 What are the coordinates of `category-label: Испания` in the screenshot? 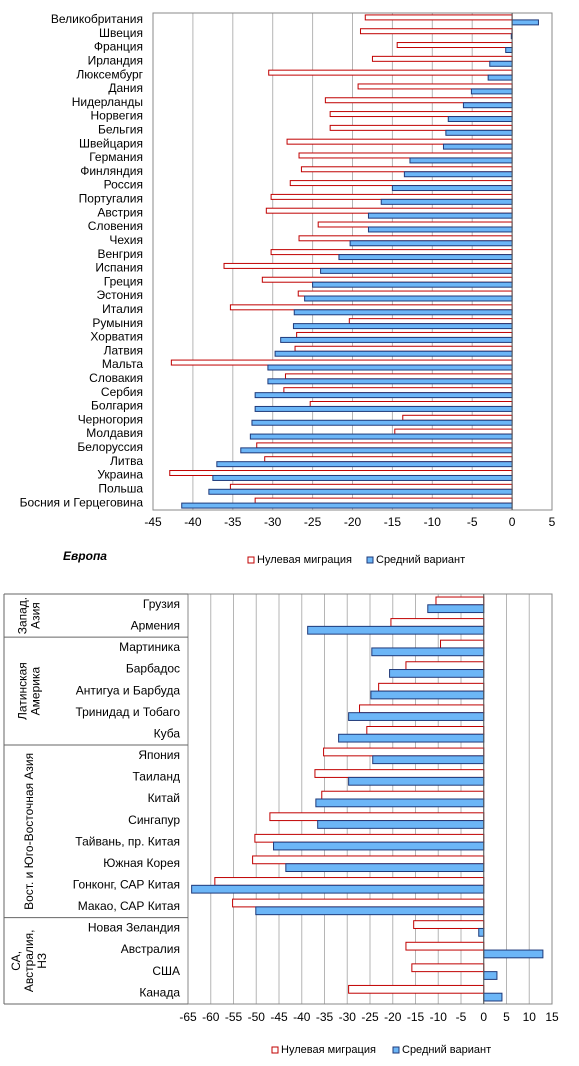 It's located at (119, 268).